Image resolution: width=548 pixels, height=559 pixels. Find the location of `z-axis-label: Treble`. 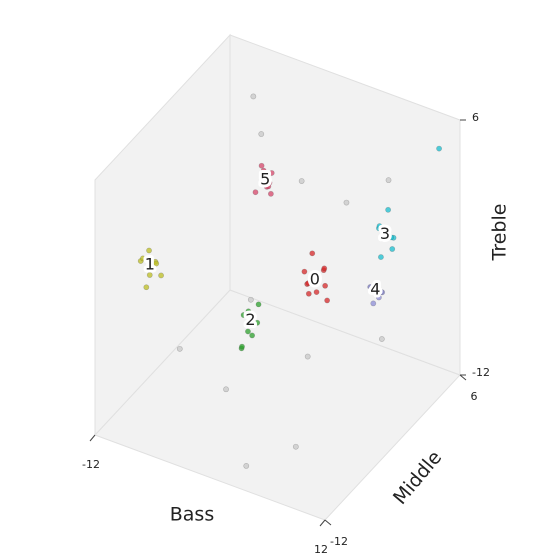

z-axis-label: Treble is located at coordinates (500, 233).